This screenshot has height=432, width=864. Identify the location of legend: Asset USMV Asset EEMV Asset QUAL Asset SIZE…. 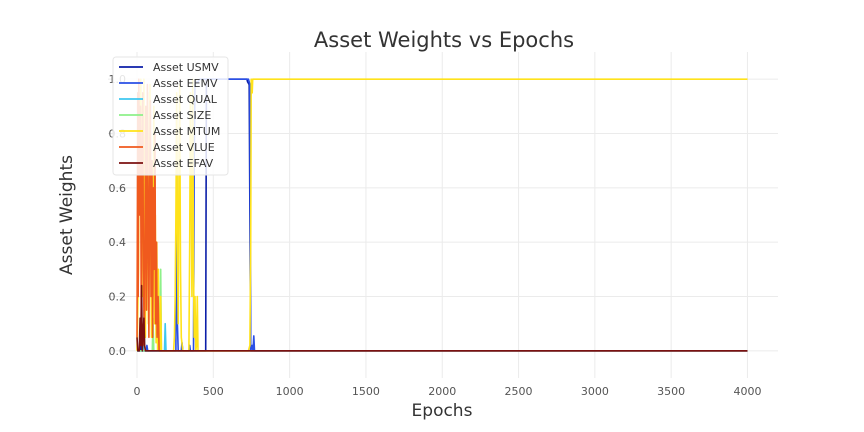
(170, 116).